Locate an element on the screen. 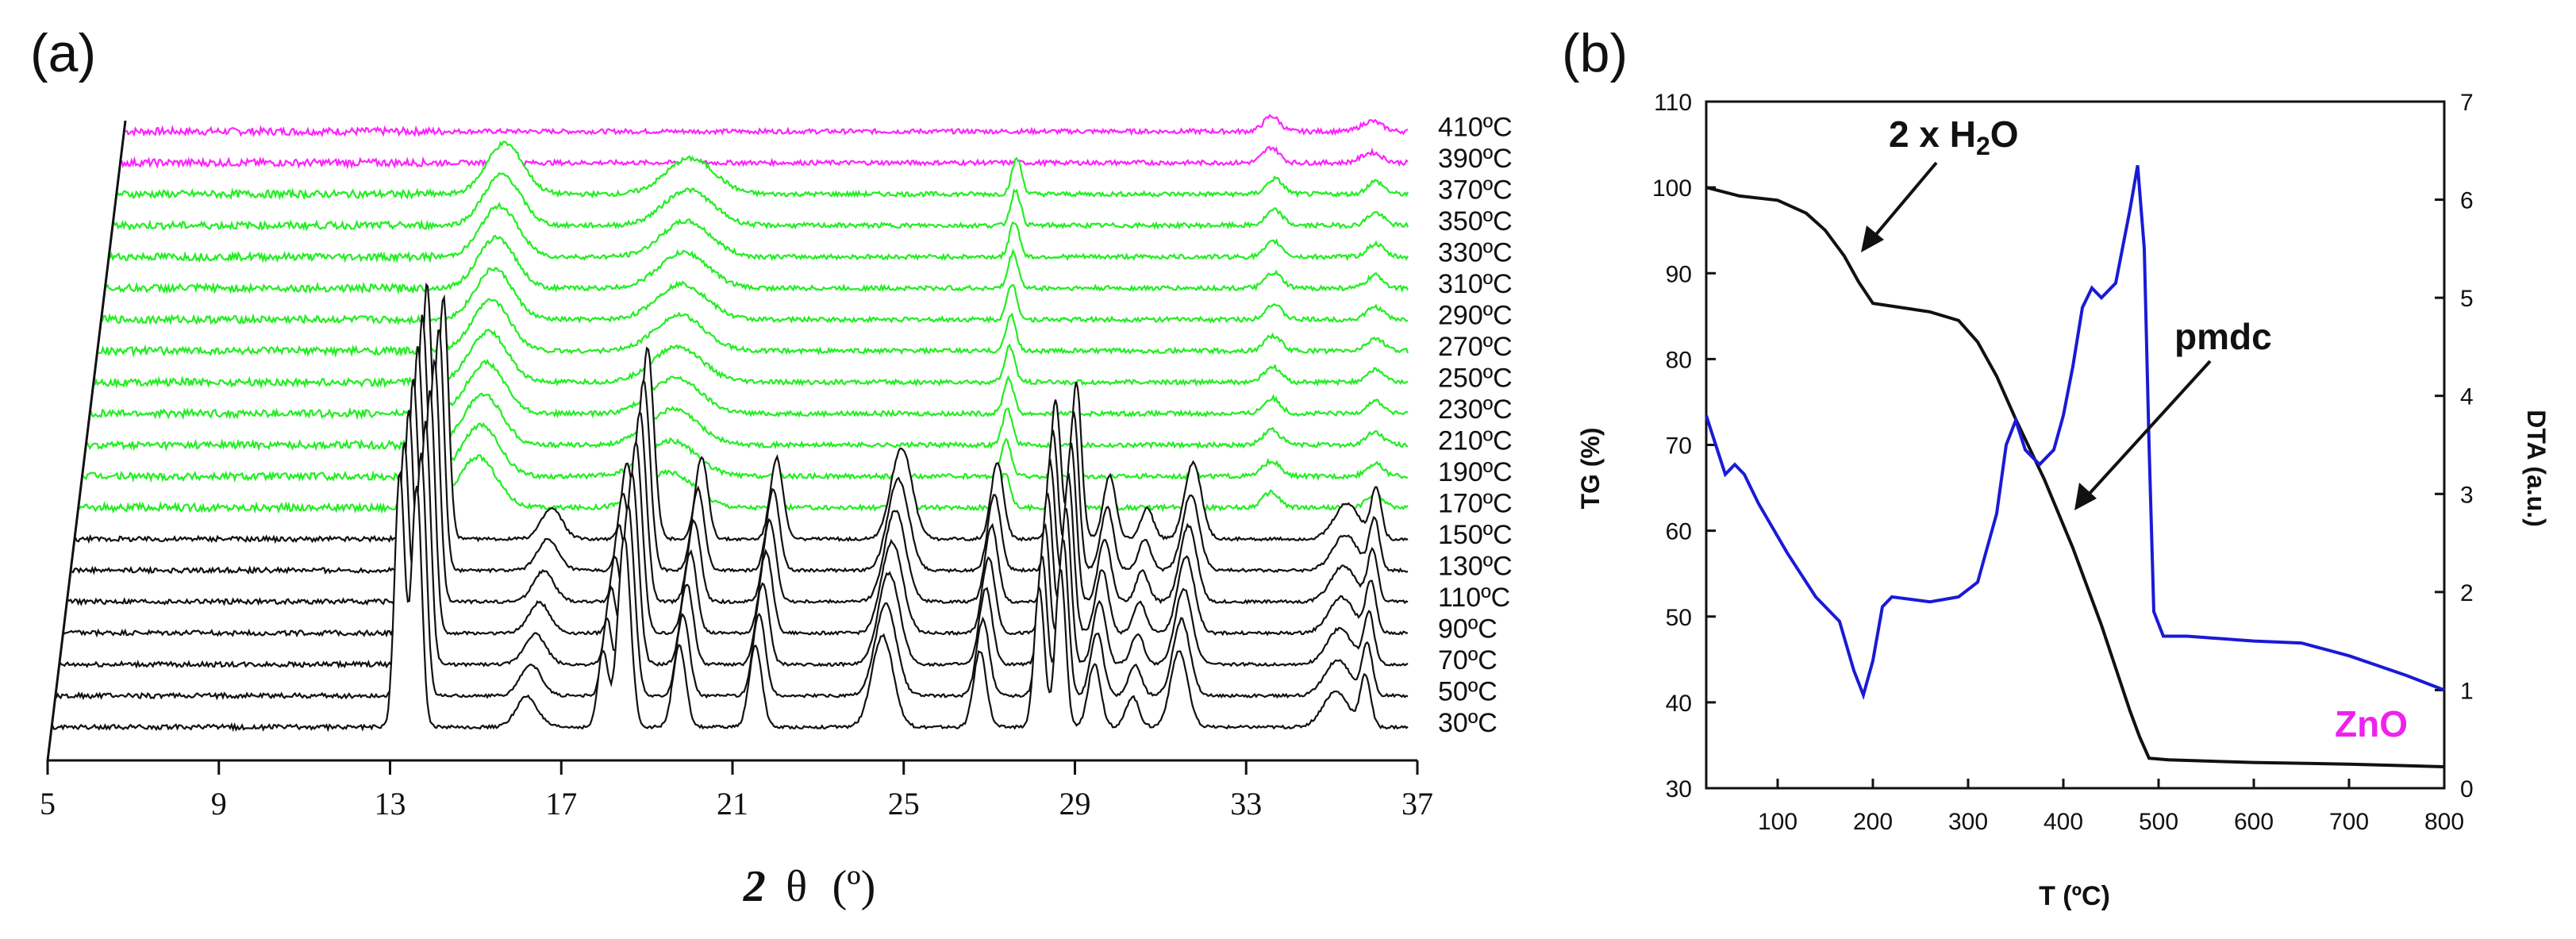  xrd-trace-50ºC is located at coordinates (732, 571).